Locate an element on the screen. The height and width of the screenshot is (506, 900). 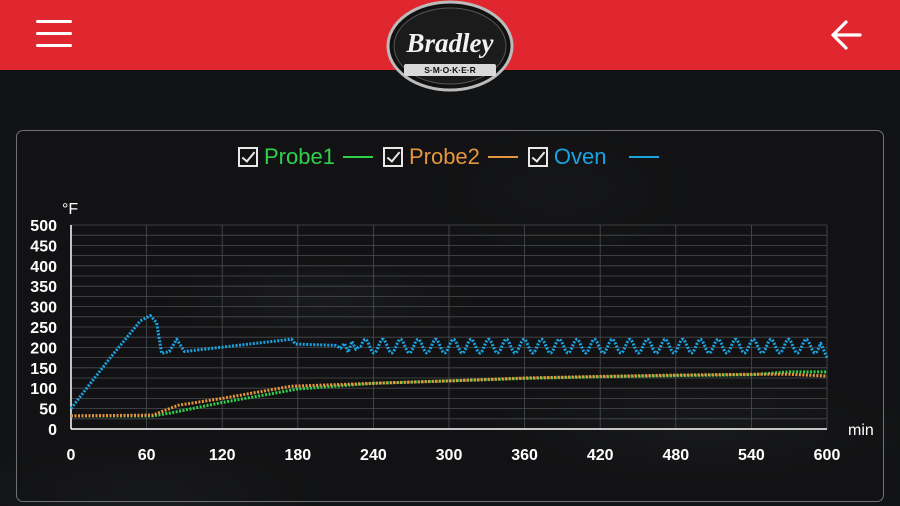
legend-label-oven: Oven is located at coordinates (580, 156).